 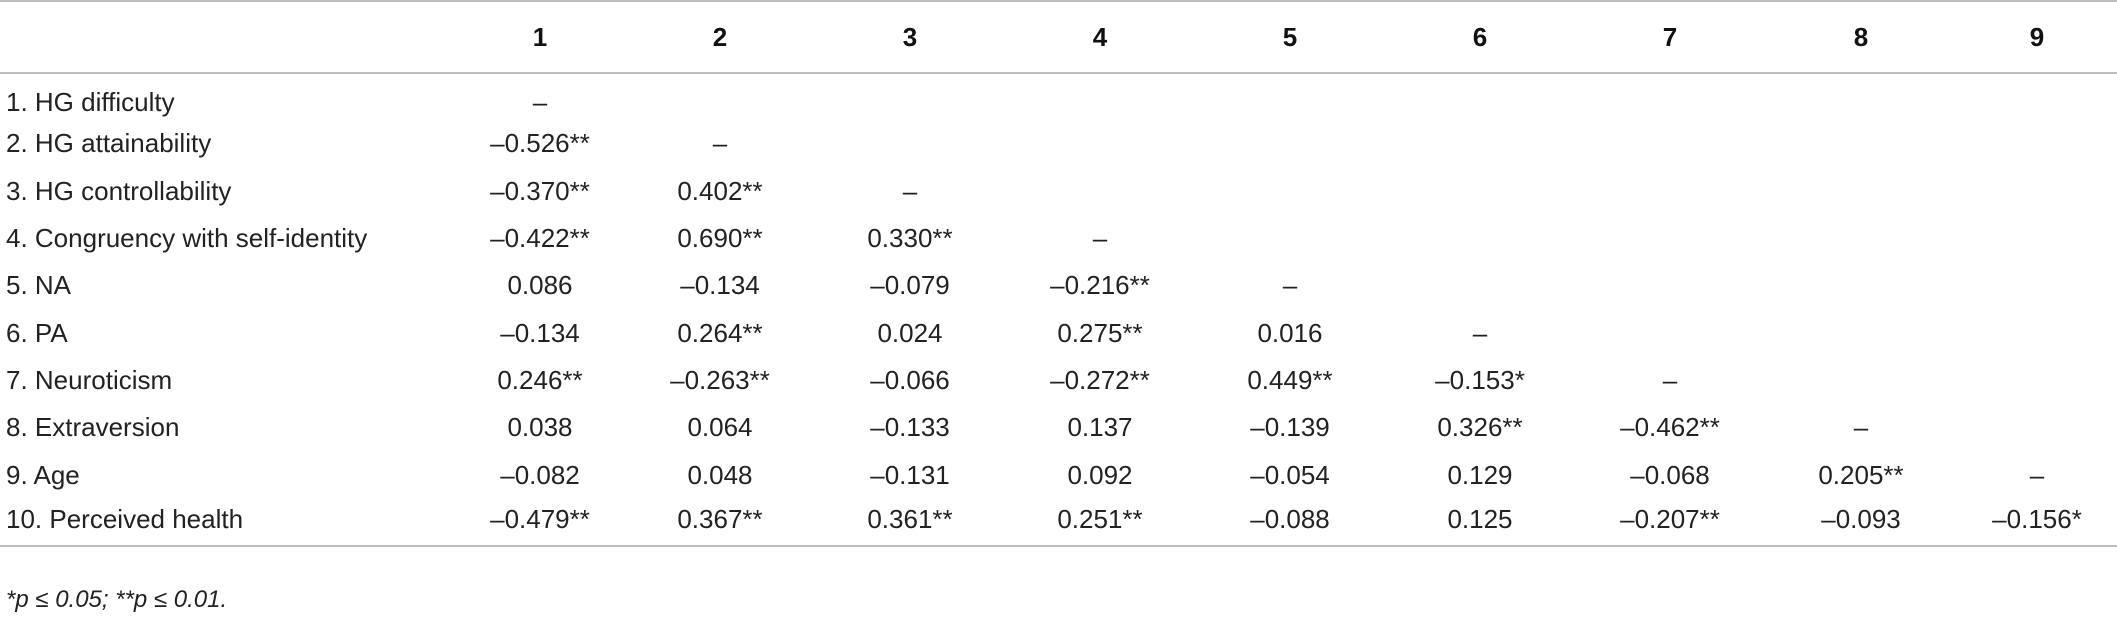 I want to click on table-row: 5. NA 0.086 –0.134 –0.079 –0.216** –, so click(x=1058, y=285).